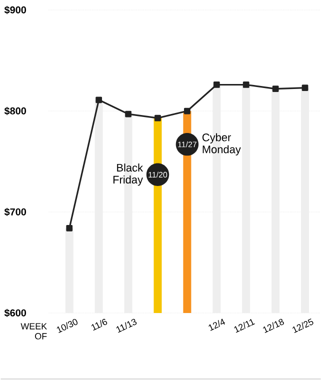 The height and width of the screenshot is (386, 321). Describe the element at coordinates (15, 10) in the screenshot. I see `y-tick-label: $900` at that location.